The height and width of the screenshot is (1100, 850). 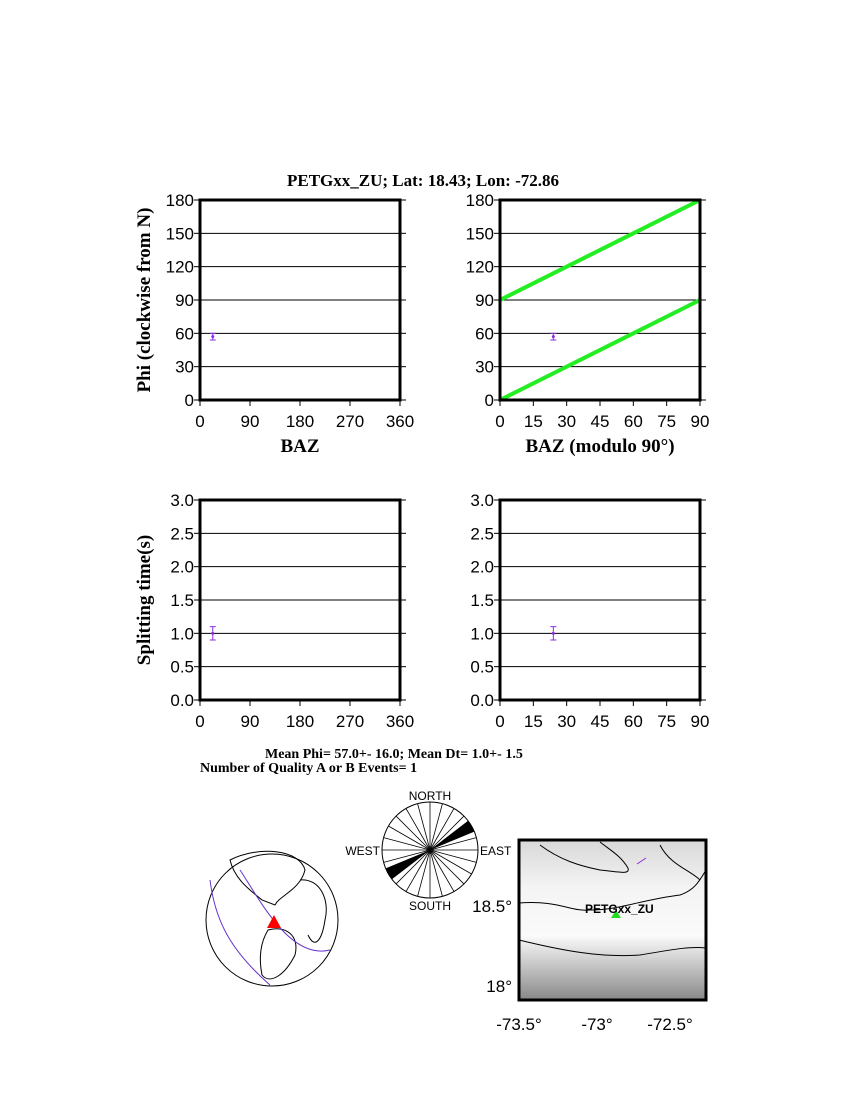 What do you see at coordinates (274, 921) in the screenshot?
I see `station-marker-global` at bounding box center [274, 921].